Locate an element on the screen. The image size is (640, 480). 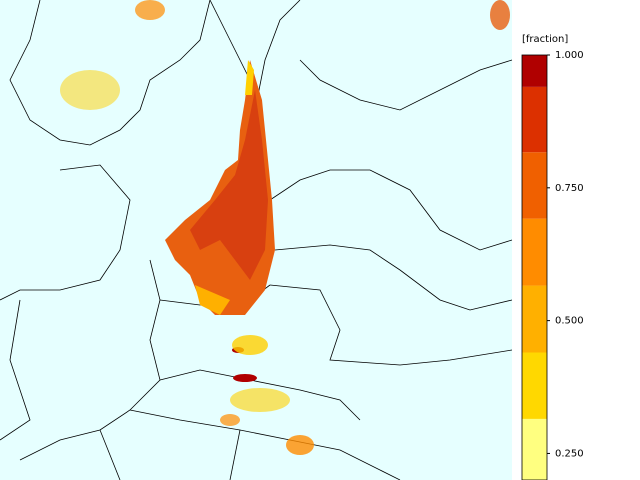
colorbar-tick-label: 0.500 is located at coordinates (569, 321).